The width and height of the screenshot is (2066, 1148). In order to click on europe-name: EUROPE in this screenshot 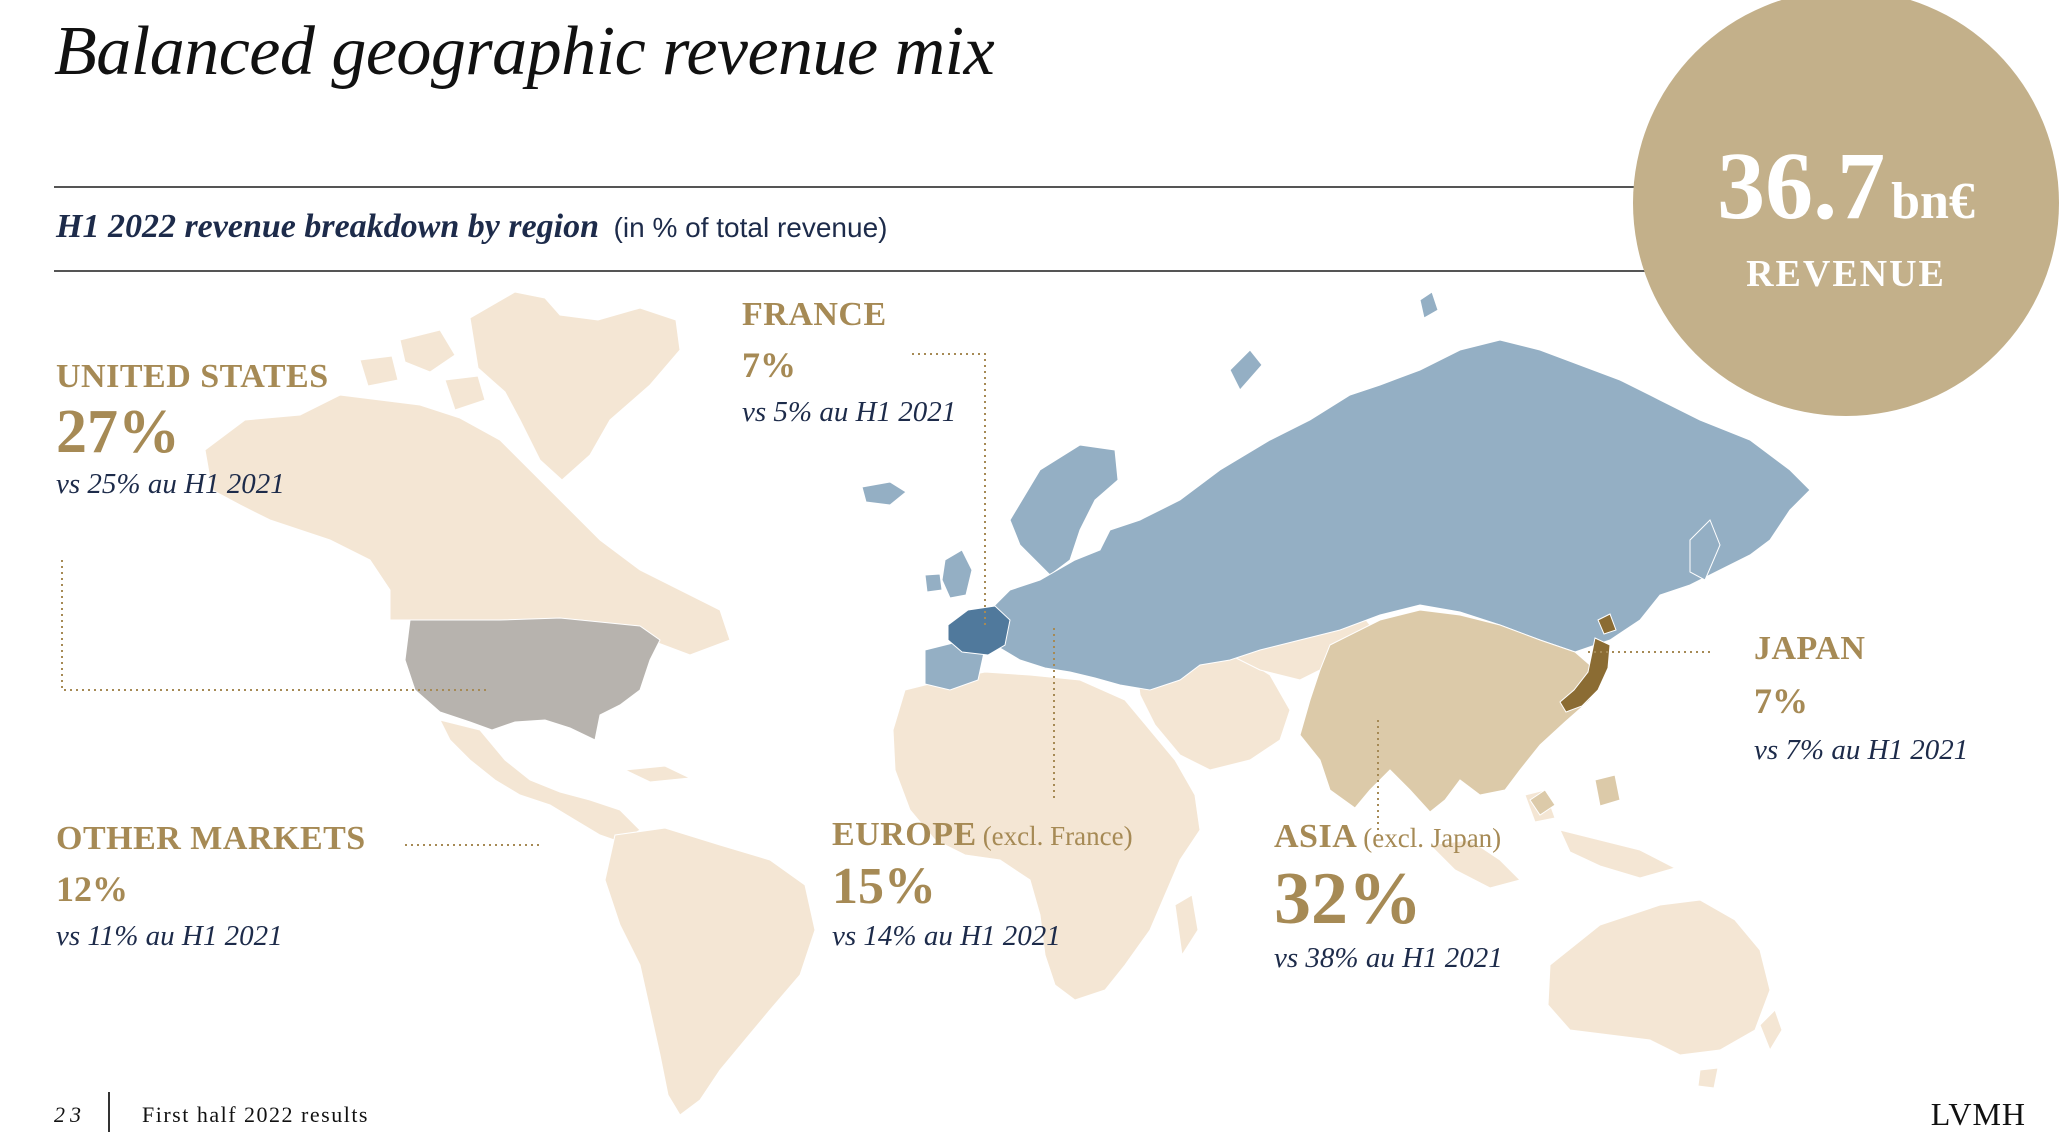, I will do `click(904, 834)`.